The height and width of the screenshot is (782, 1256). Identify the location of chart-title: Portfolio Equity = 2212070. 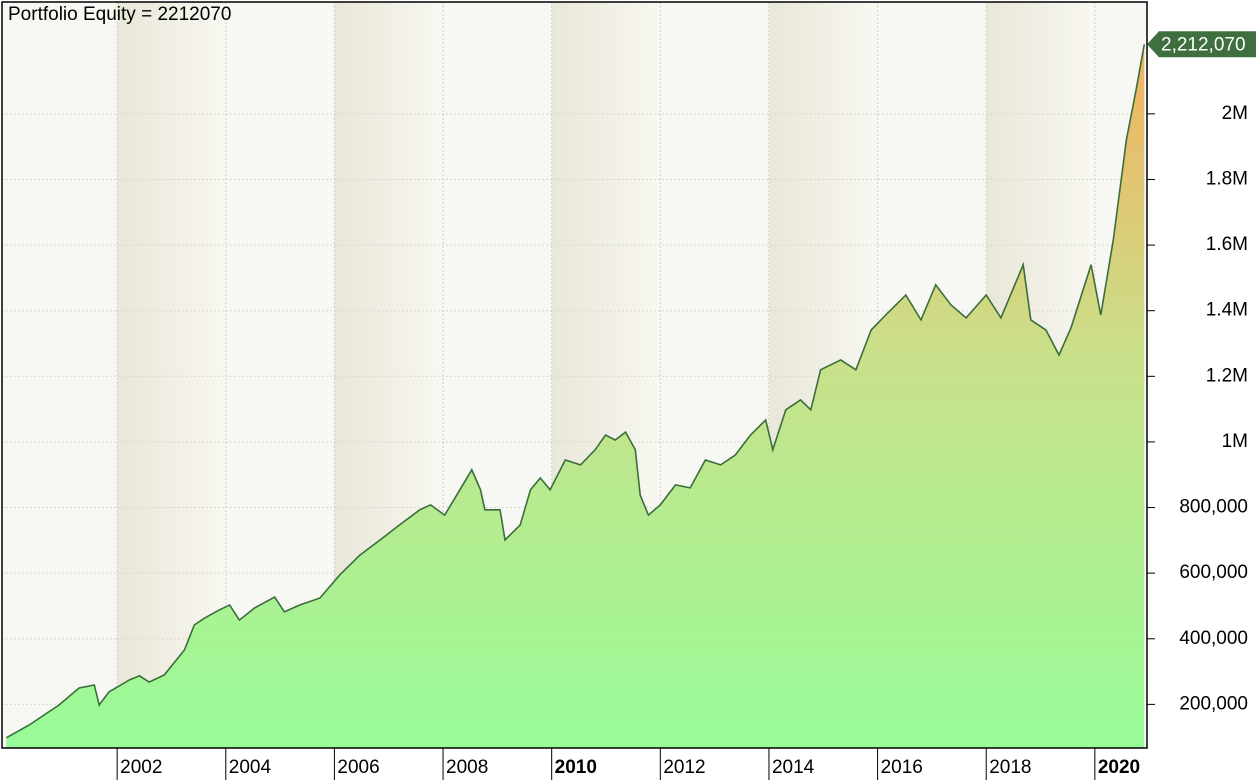
(119, 14).